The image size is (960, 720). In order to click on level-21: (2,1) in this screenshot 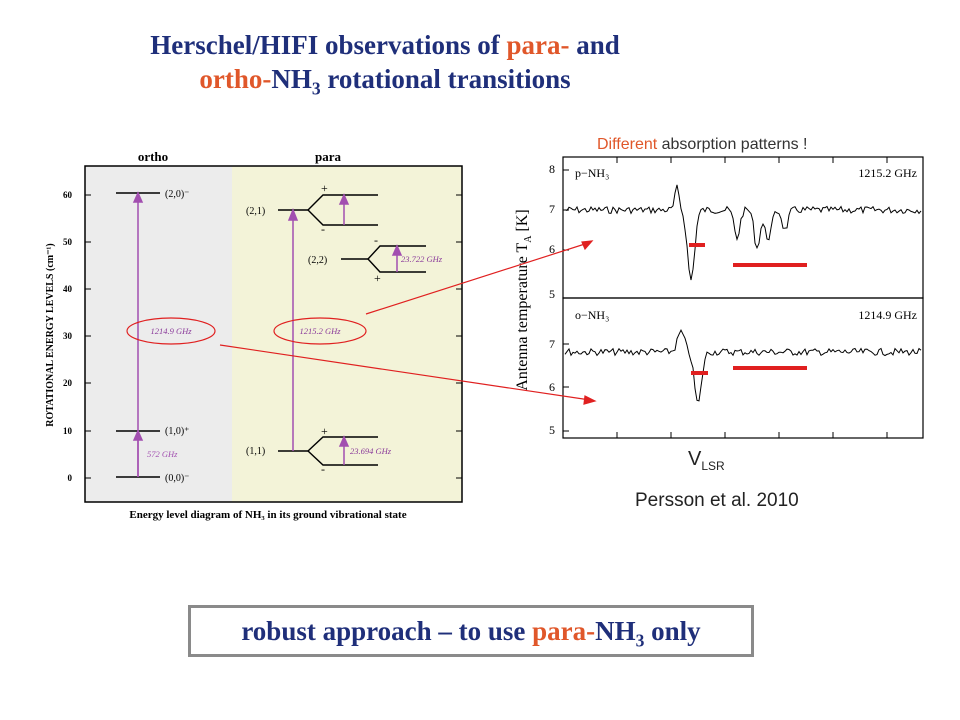, I will do `click(255, 211)`.